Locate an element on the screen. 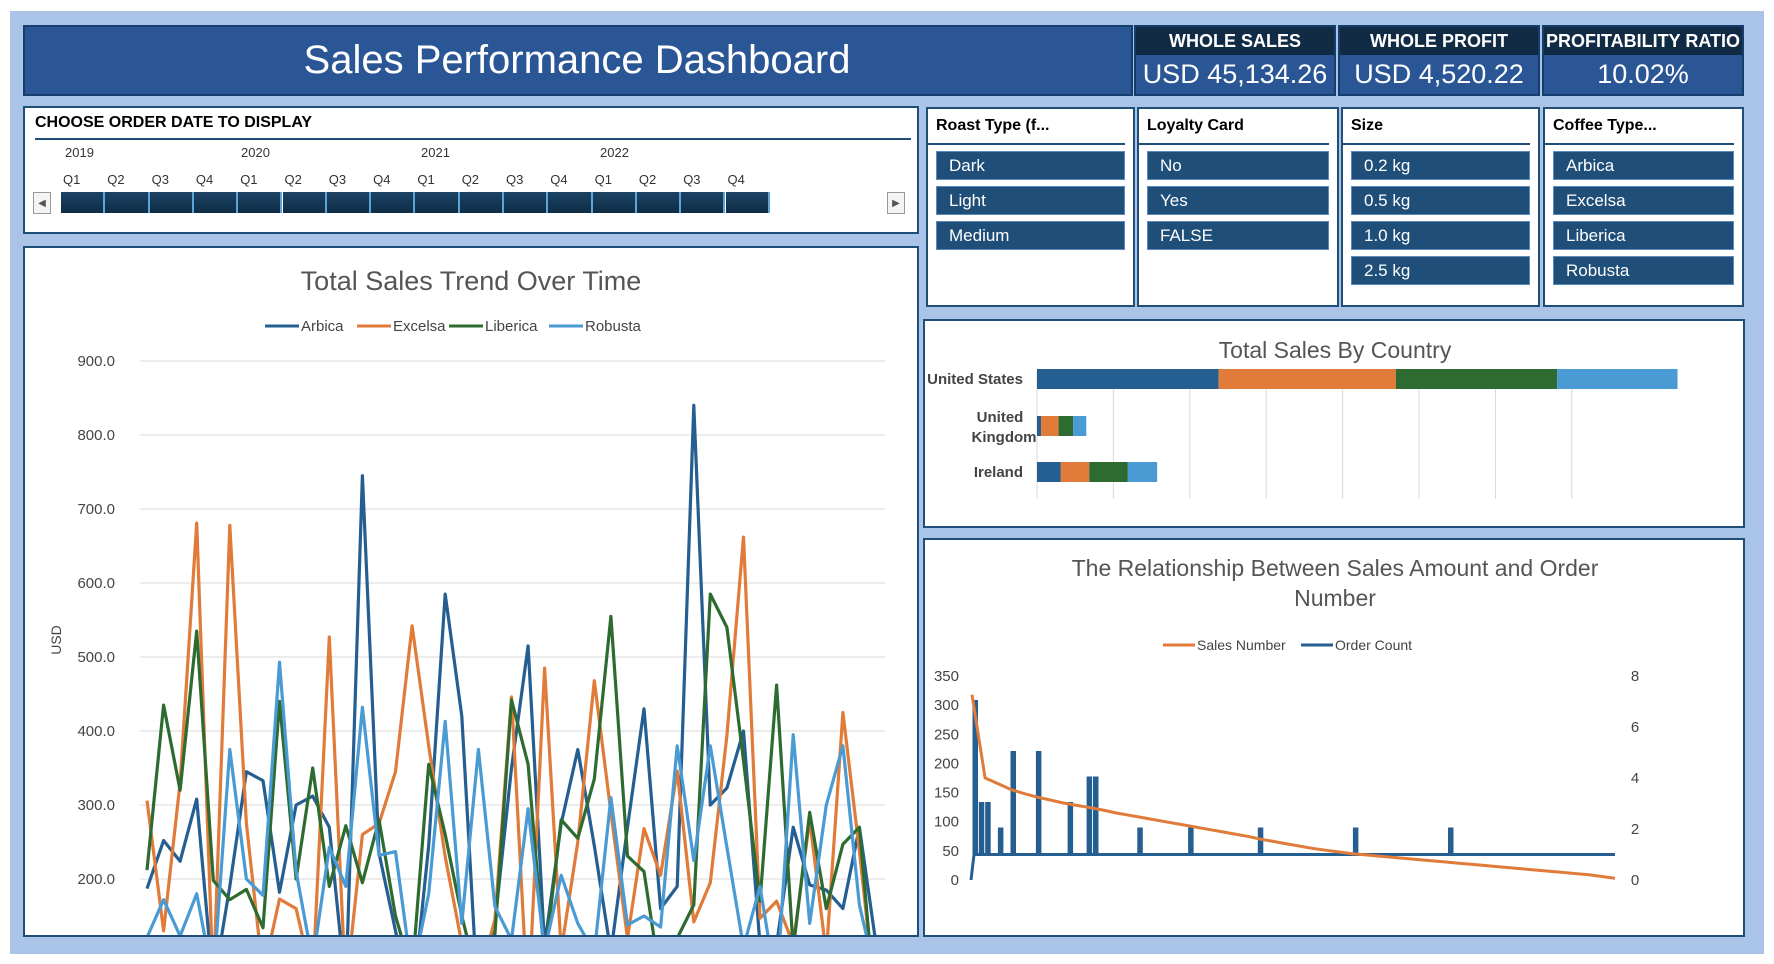  timeline-scroll-right-icon: ▶ is located at coordinates (896, 203).